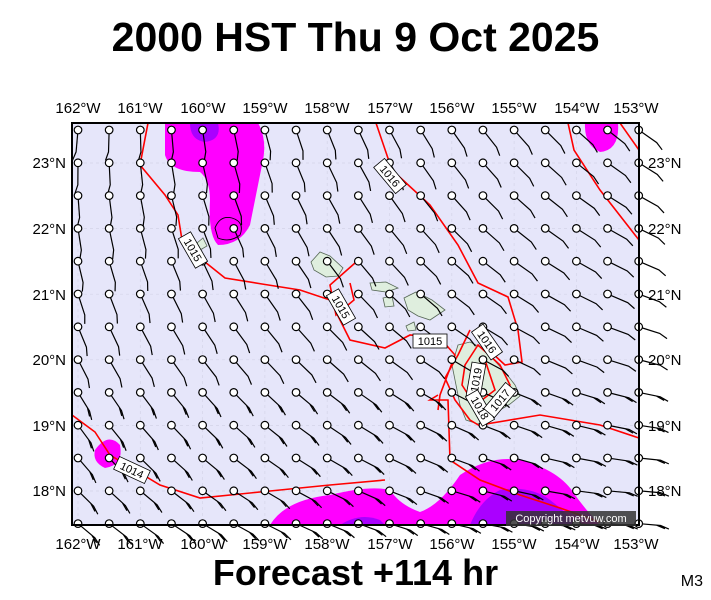 The width and height of the screenshot is (711, 600). Describe the element at coordinates (665, 295) in the screenshot. I see `lat-label: 21°N` at that location.